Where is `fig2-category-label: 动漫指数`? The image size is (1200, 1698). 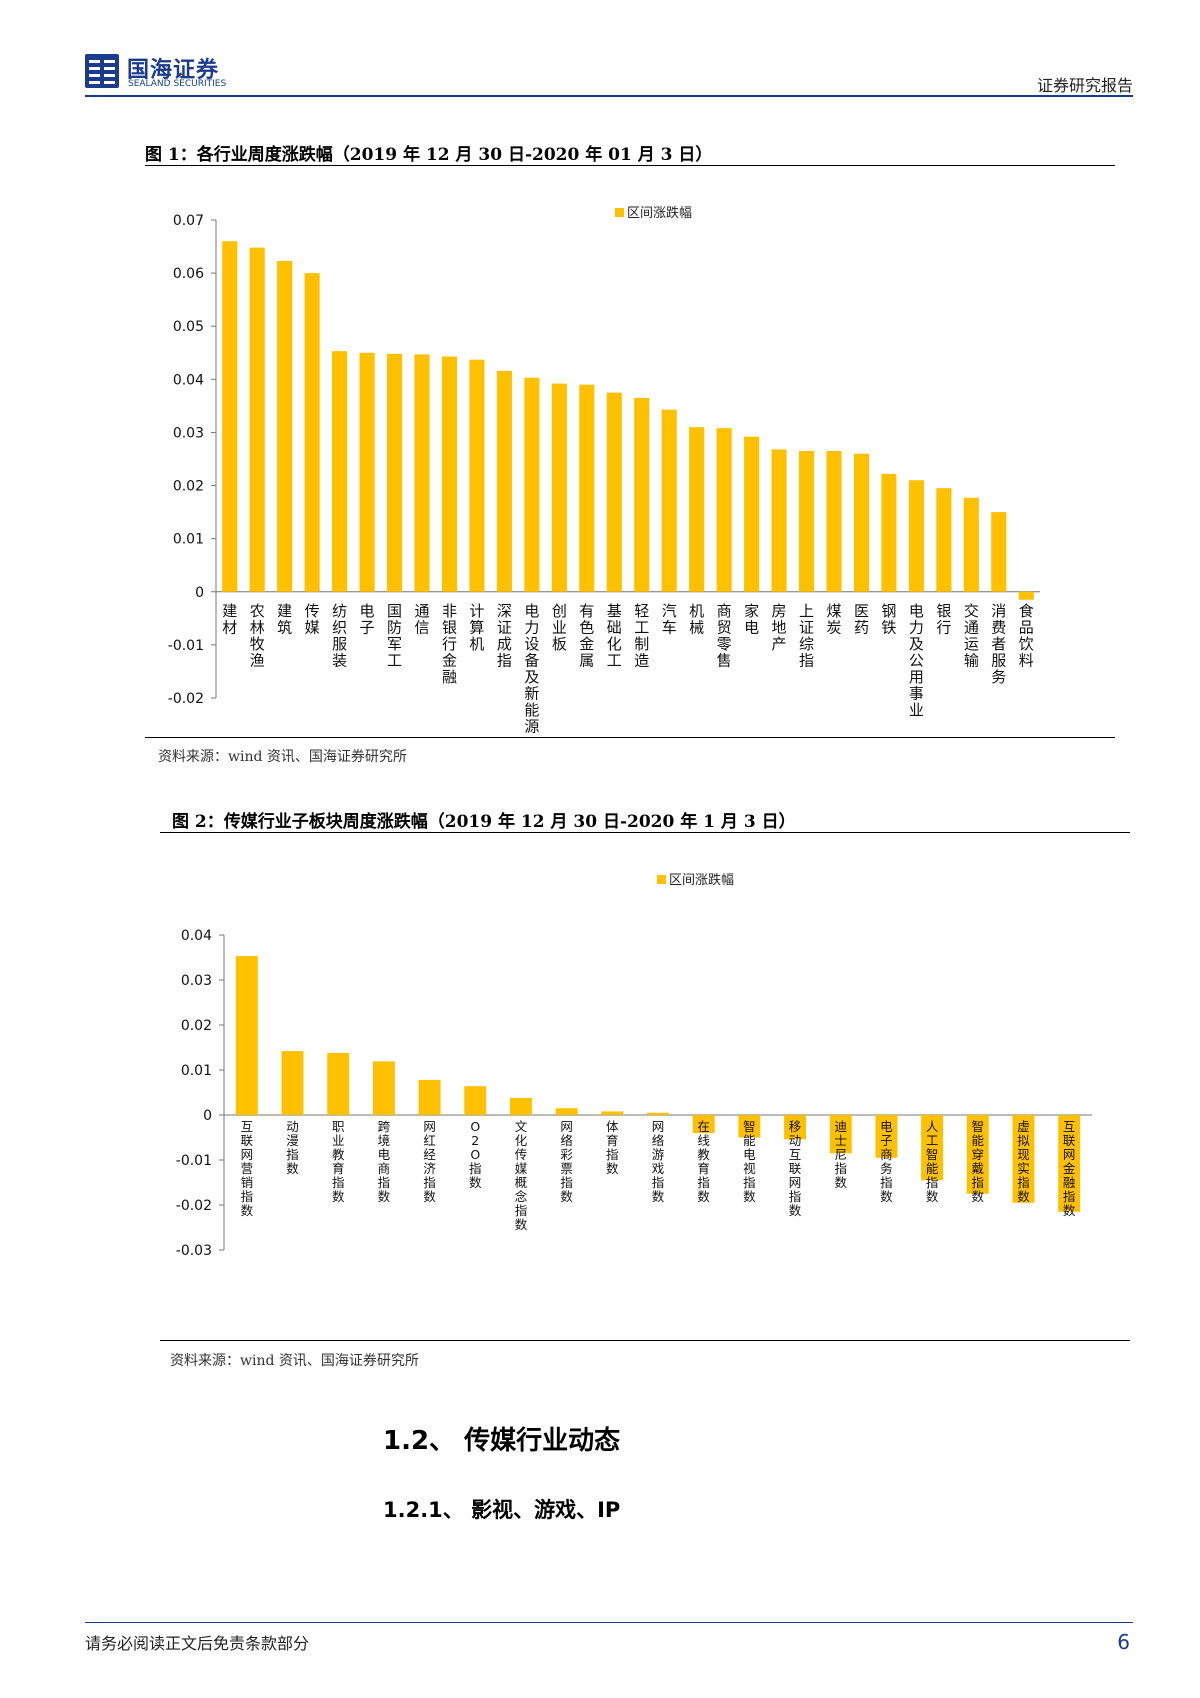 fig2-category-label: 动漫指数 is located at coordinates (292, 1147).